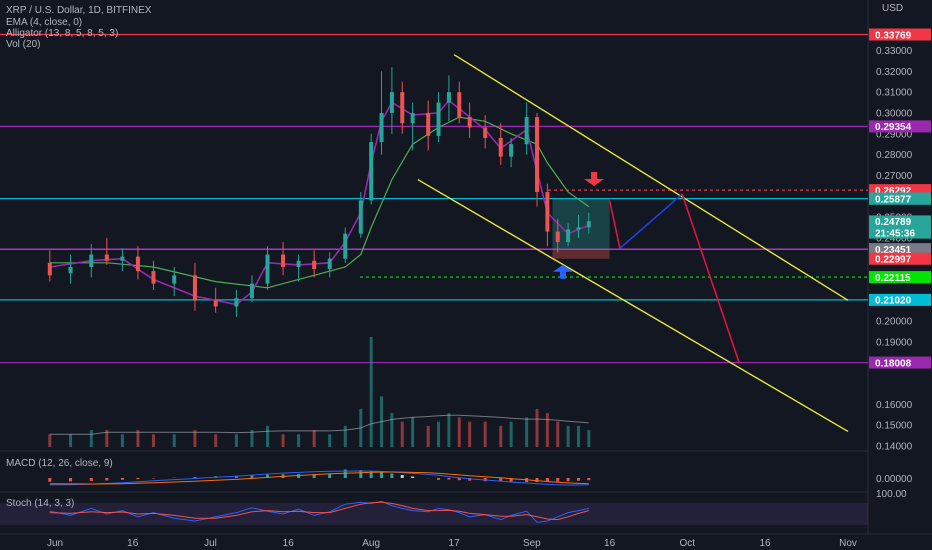 The image size is (932, 550). What do you see at coordinates (581, 224) in the screenshot?
I see `position-profit-zone` at bounding box center [581, 224].